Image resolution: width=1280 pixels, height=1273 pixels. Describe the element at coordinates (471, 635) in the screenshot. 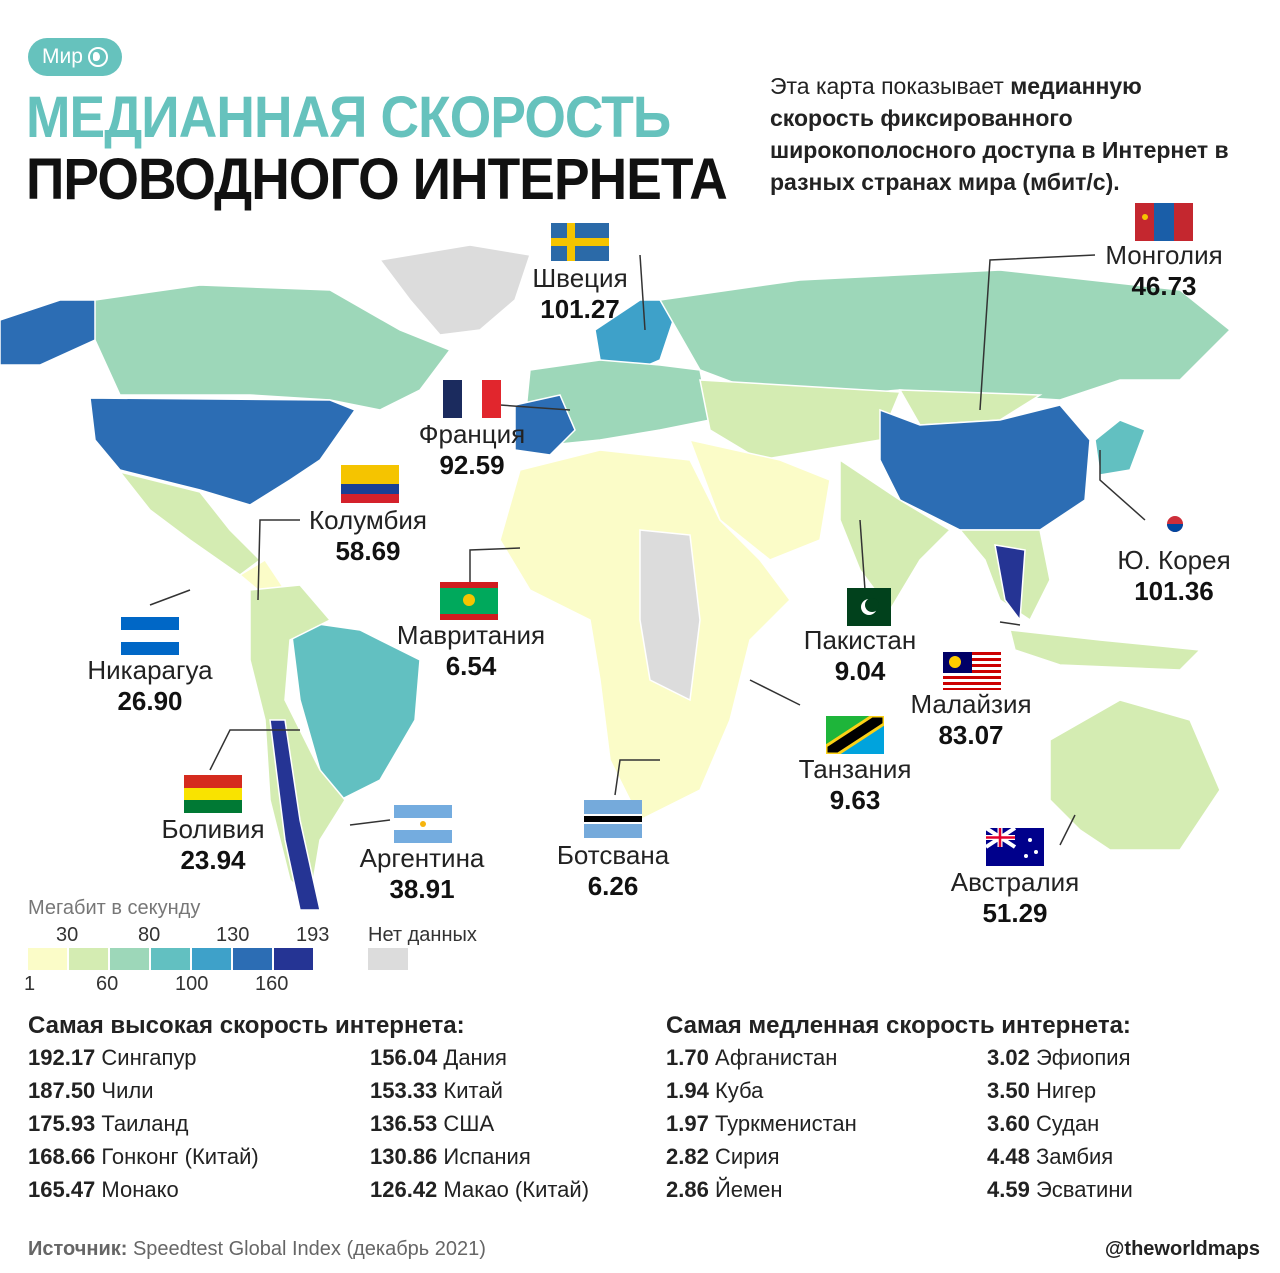

I see `country-name: Мавритания` at that location.